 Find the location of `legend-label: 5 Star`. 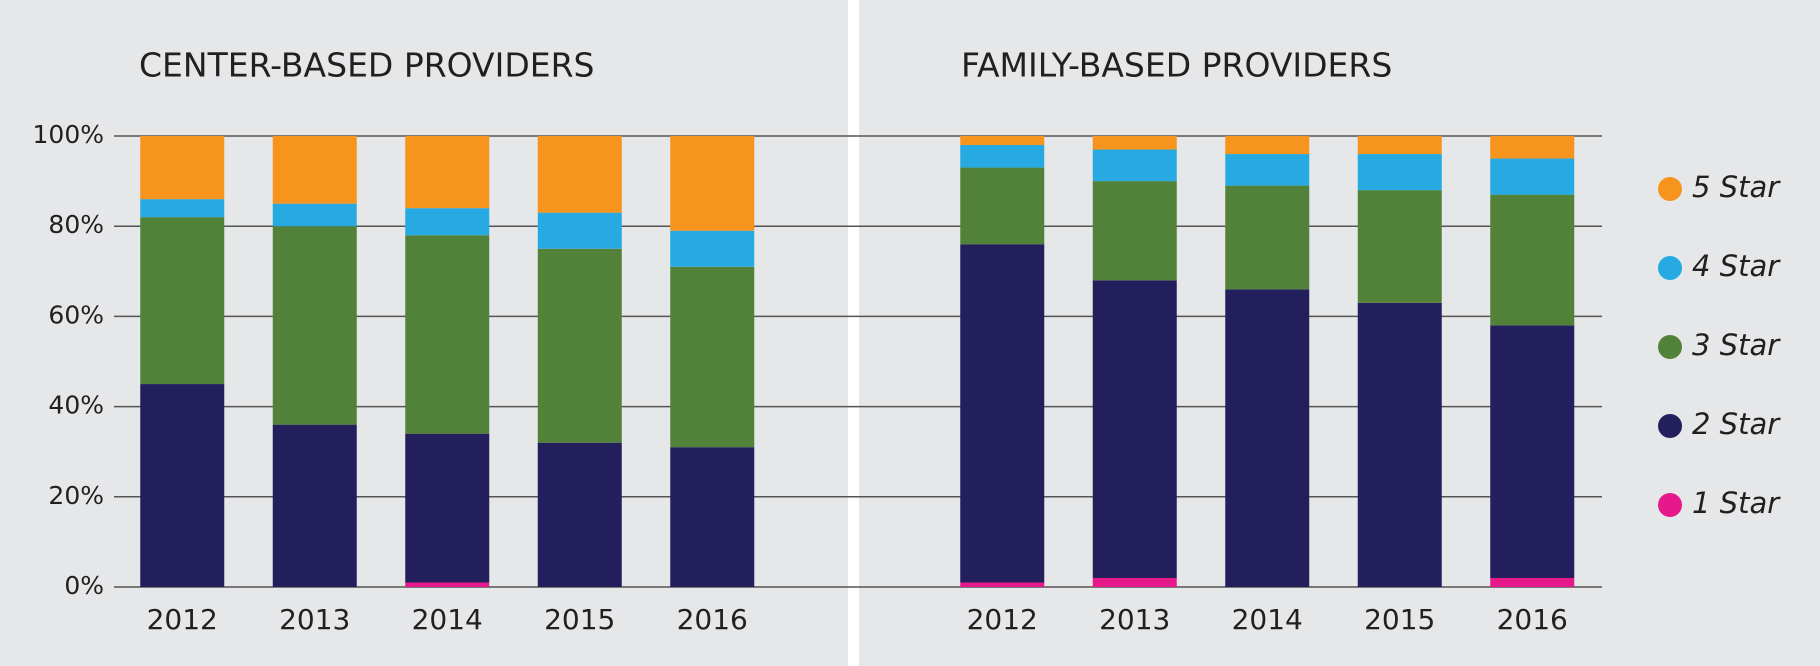

legend-label: 5 Star is located at coordinates (1736, 187).